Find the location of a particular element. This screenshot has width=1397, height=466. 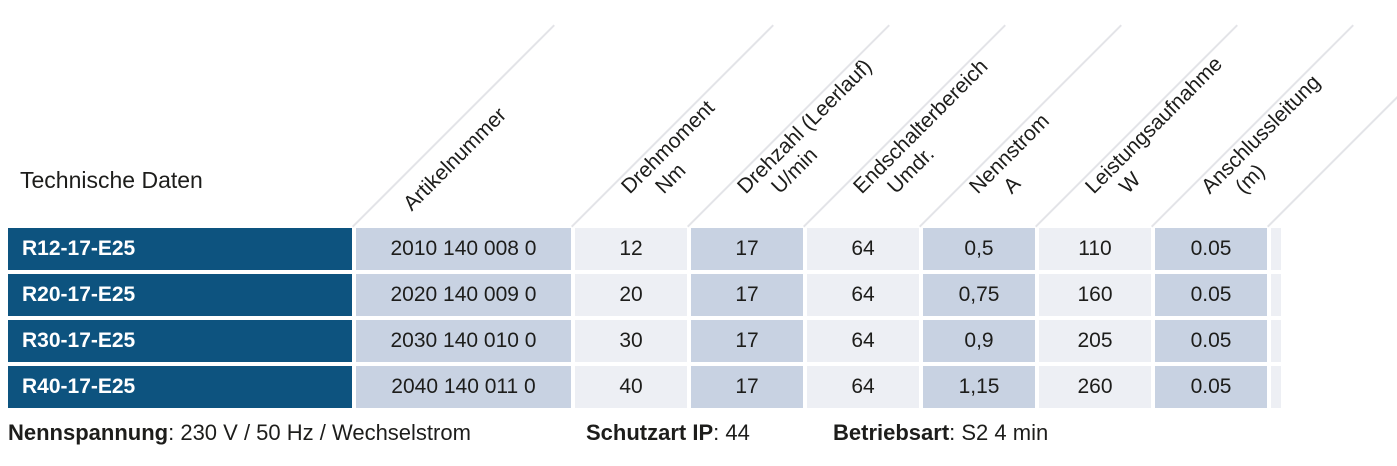

cell-leistungsaufnahme: 160 is located at coordinates (1095, 295).